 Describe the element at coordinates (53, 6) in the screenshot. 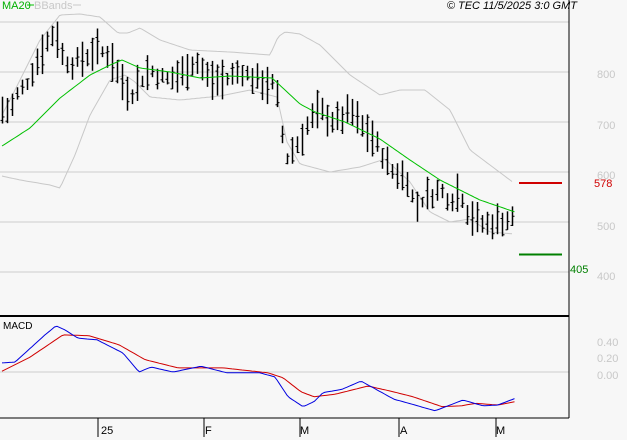

I see `legend-bbands: BBands` at that location.